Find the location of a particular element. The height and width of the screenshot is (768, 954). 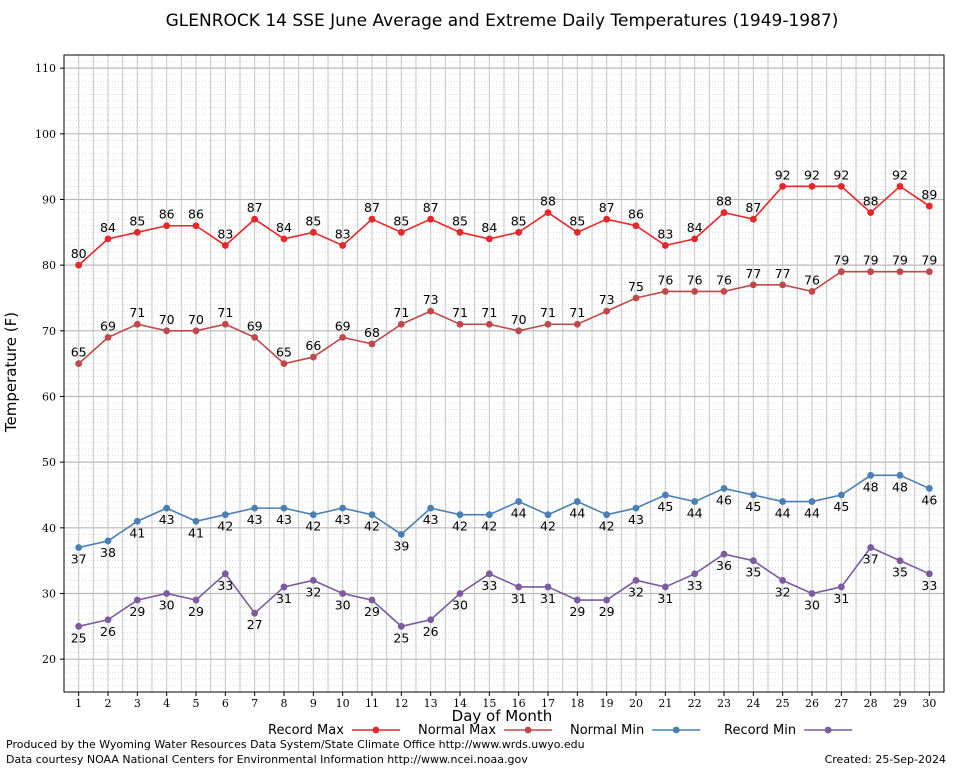

x-tick-label: 9 is located at coordinates (313, 703).